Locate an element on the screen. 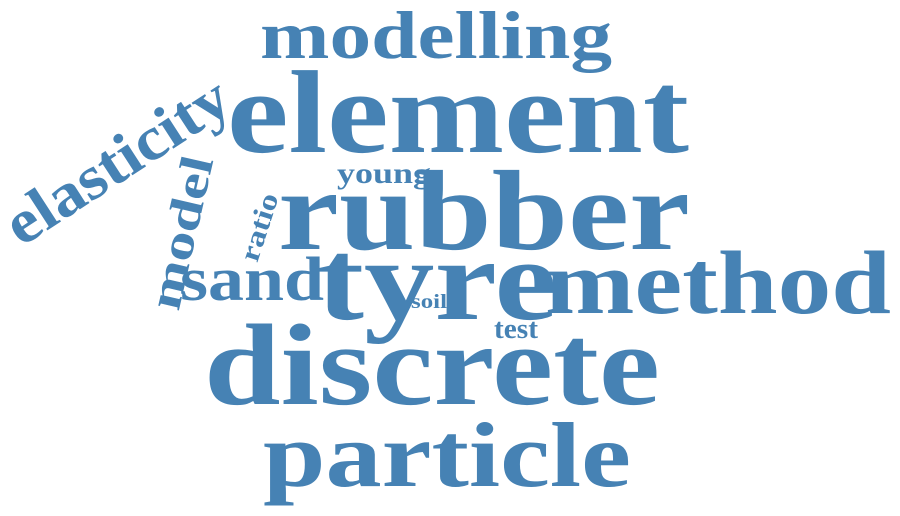 This screenshot has width=900, height=516. word-sand: sand is located at coordinates (252, 280).